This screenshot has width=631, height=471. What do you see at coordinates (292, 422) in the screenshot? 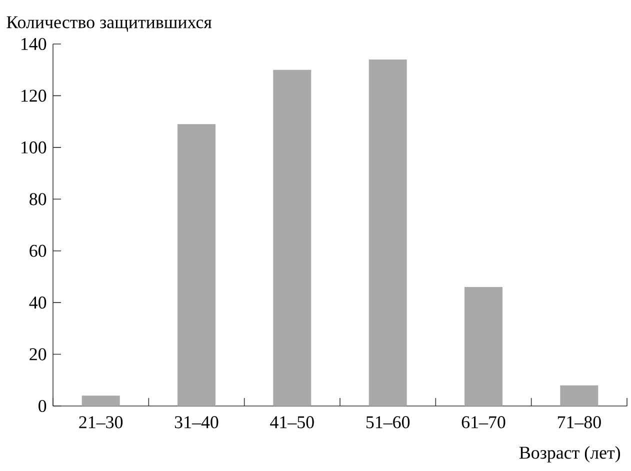
I see `x-tick-label: 41–50` at bounding box center [292, 422].